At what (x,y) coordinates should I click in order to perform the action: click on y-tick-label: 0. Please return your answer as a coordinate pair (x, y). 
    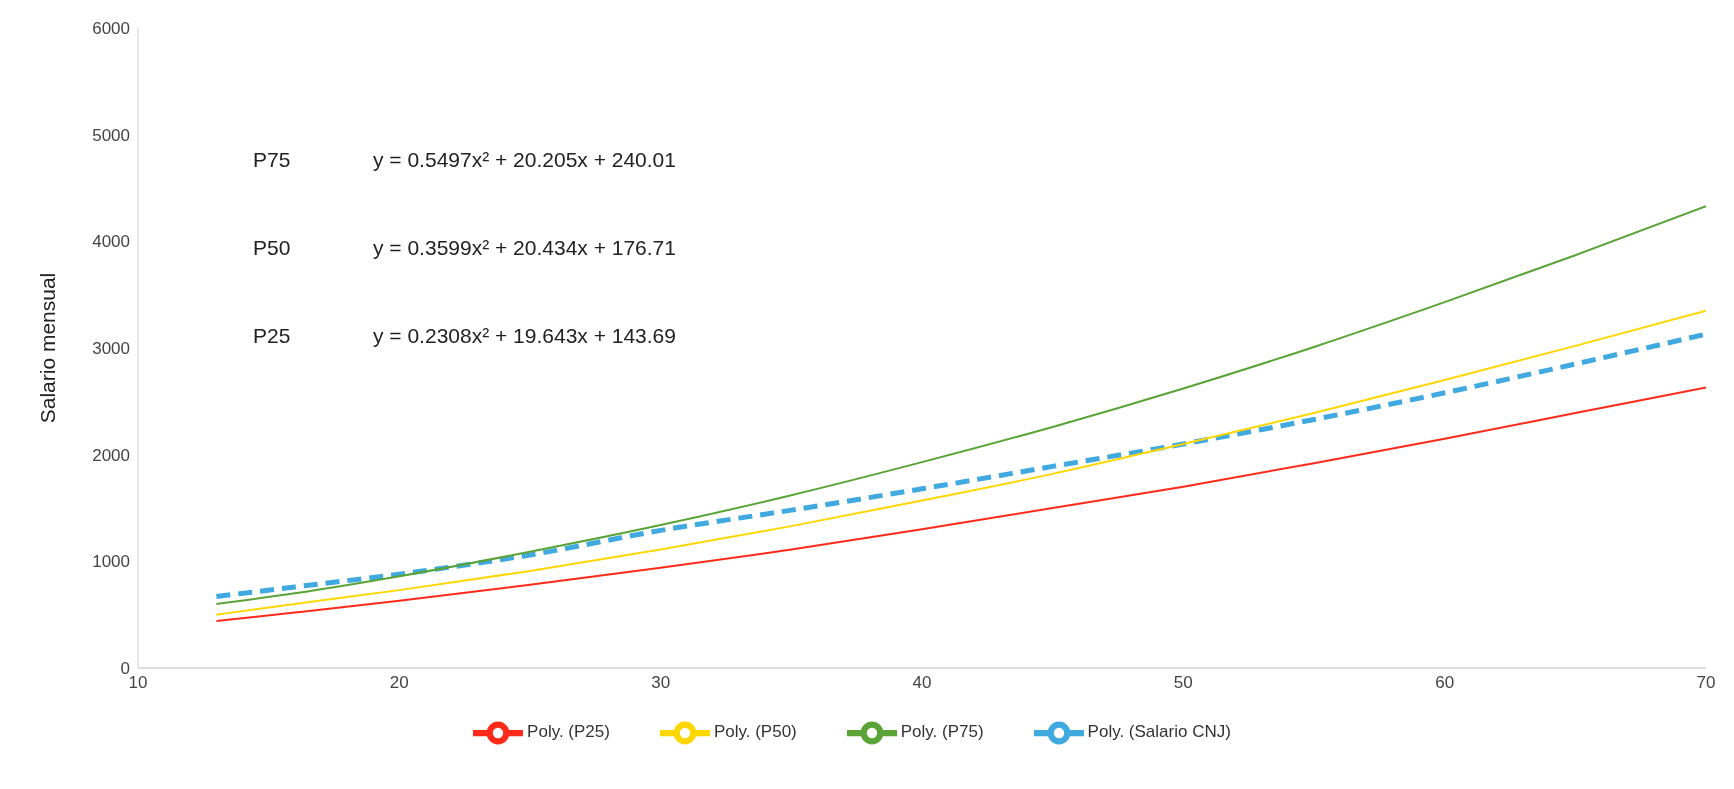
    Looking at the image, I should click on (125, 669).